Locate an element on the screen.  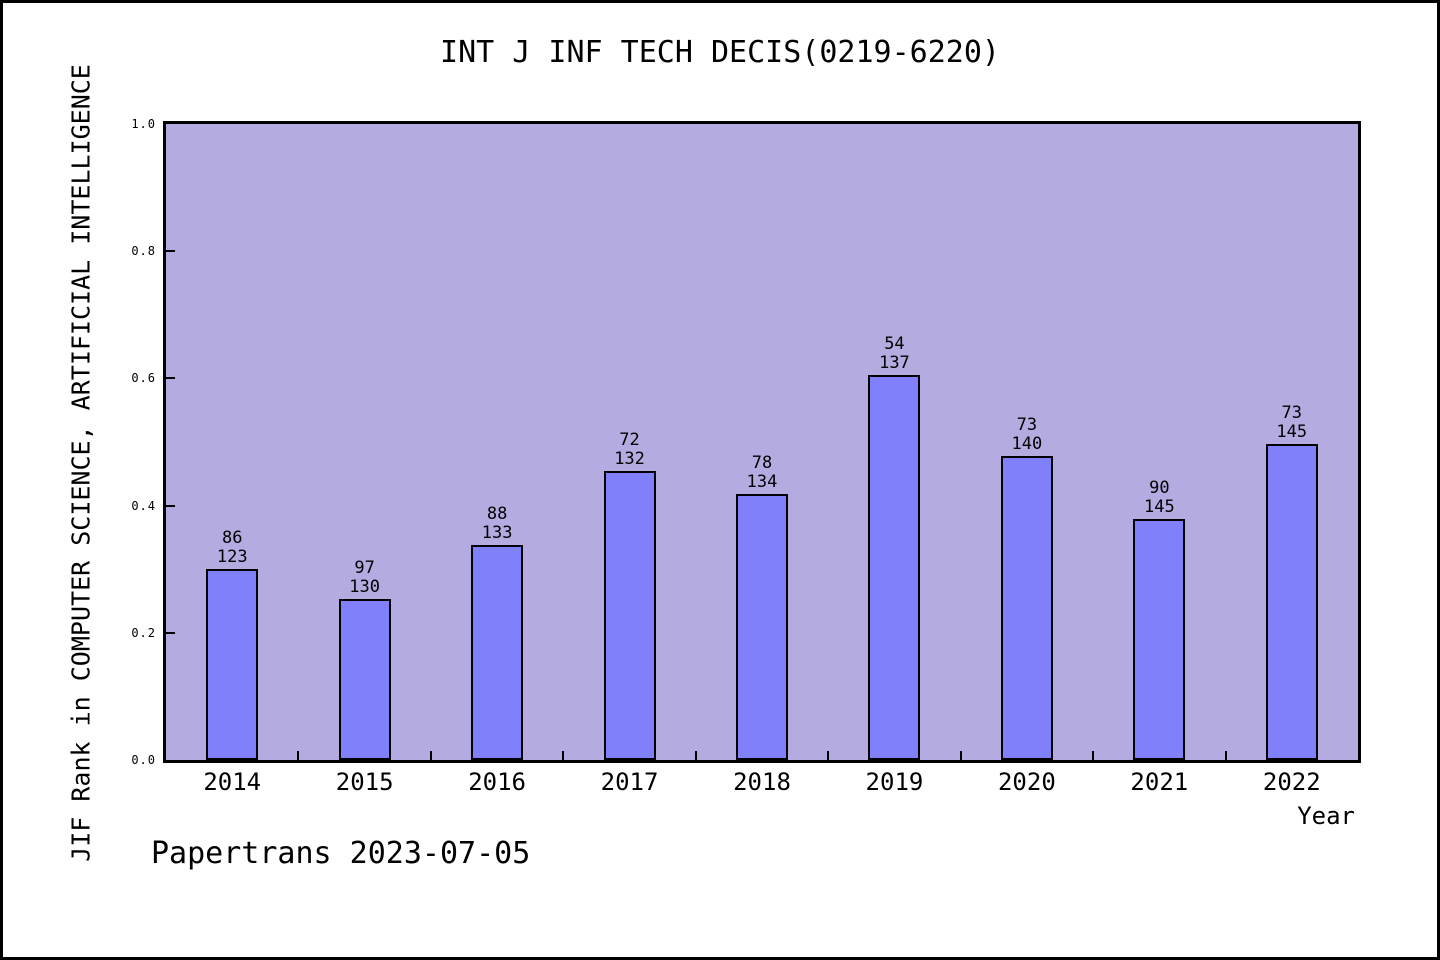
bar-value-label-2017: 72 132 is located at coordinates (630, 450).